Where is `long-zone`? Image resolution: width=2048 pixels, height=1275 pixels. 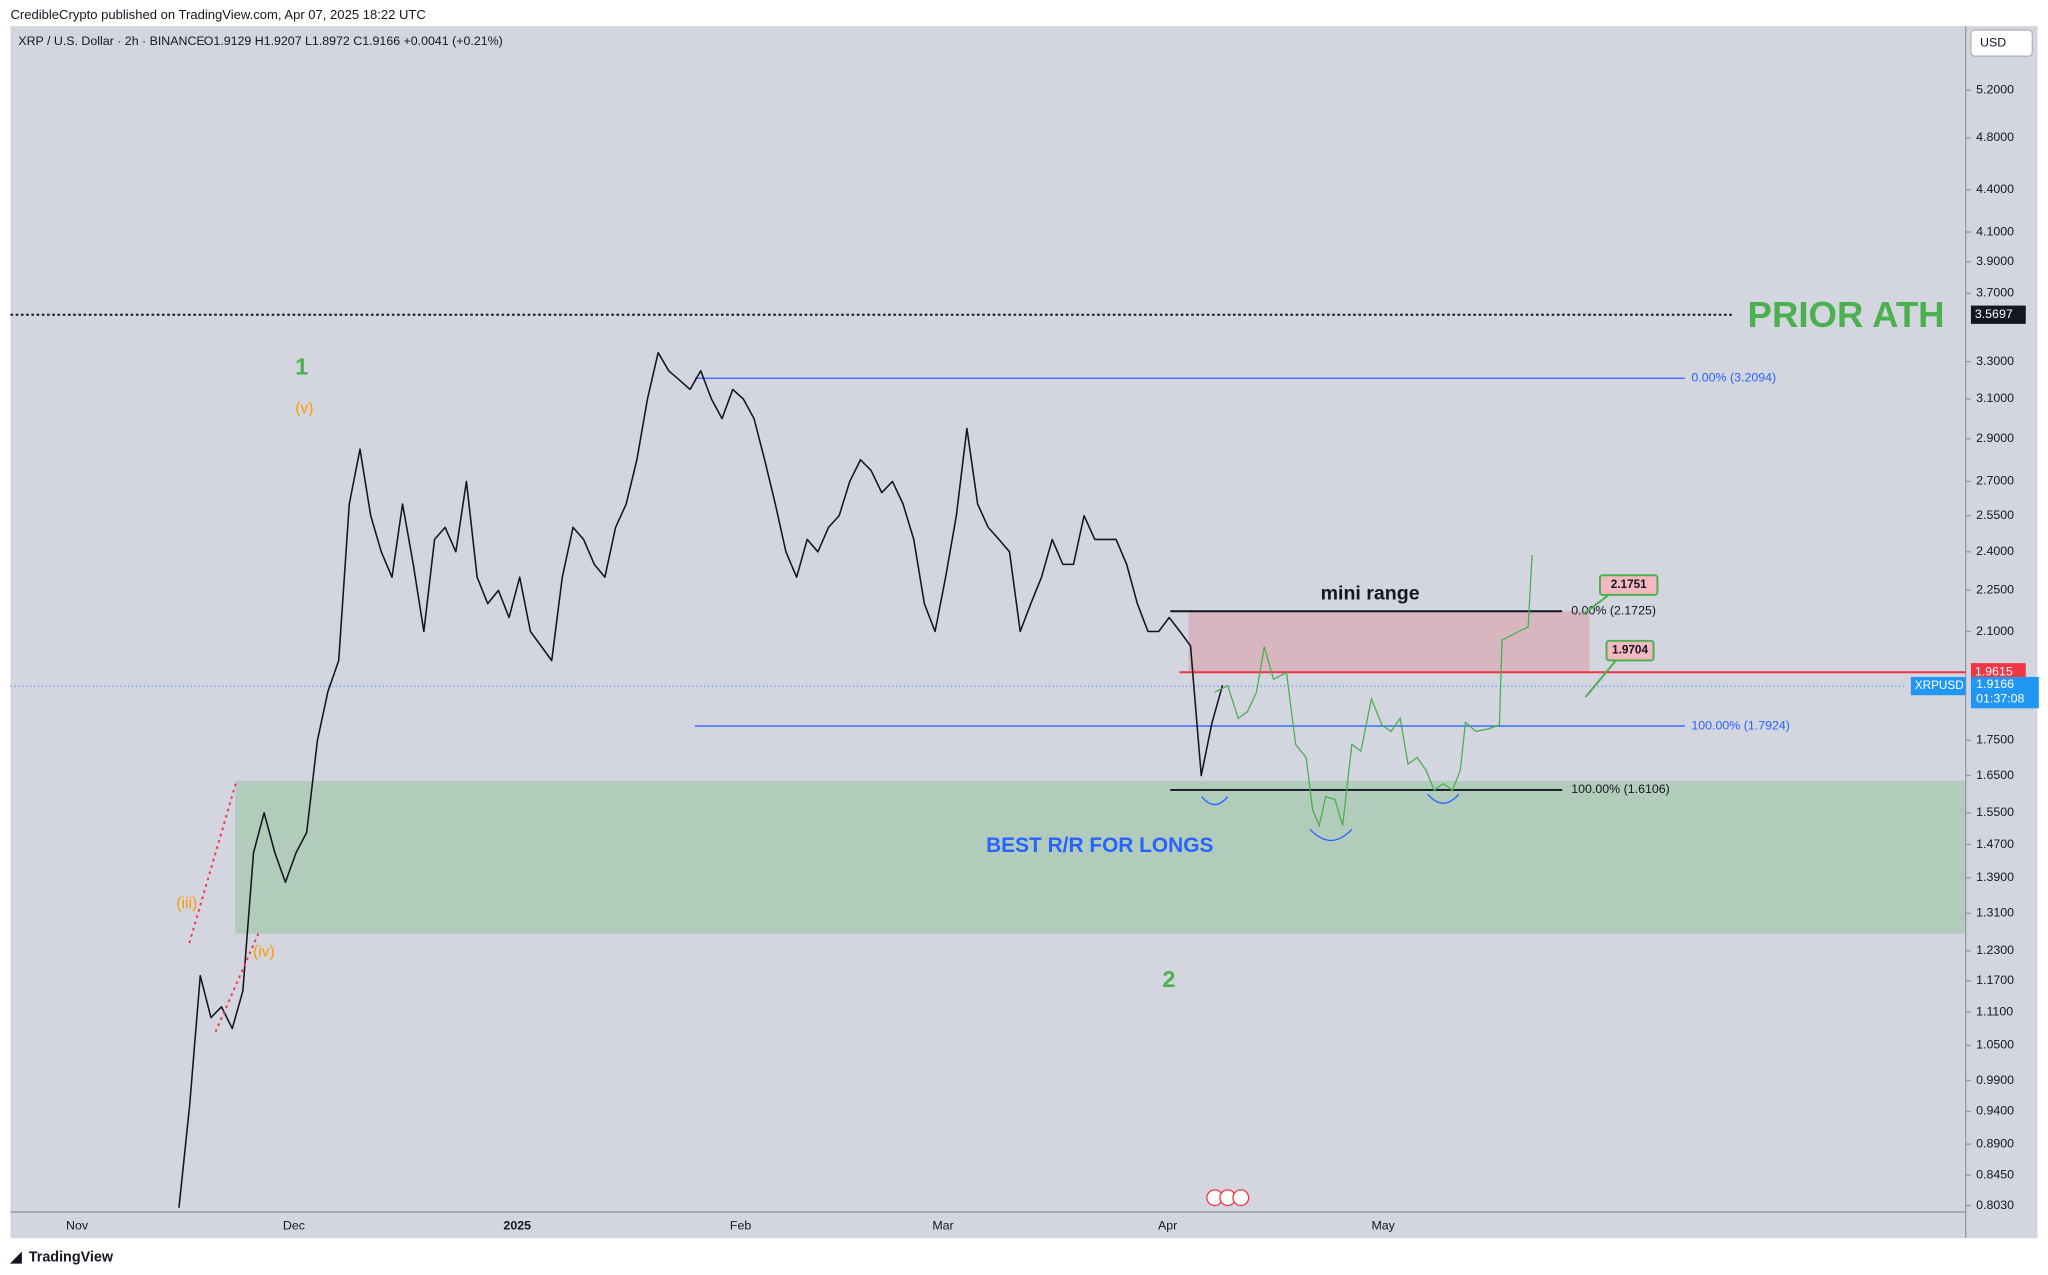
long-zone is located at coordinates (1100, 857).